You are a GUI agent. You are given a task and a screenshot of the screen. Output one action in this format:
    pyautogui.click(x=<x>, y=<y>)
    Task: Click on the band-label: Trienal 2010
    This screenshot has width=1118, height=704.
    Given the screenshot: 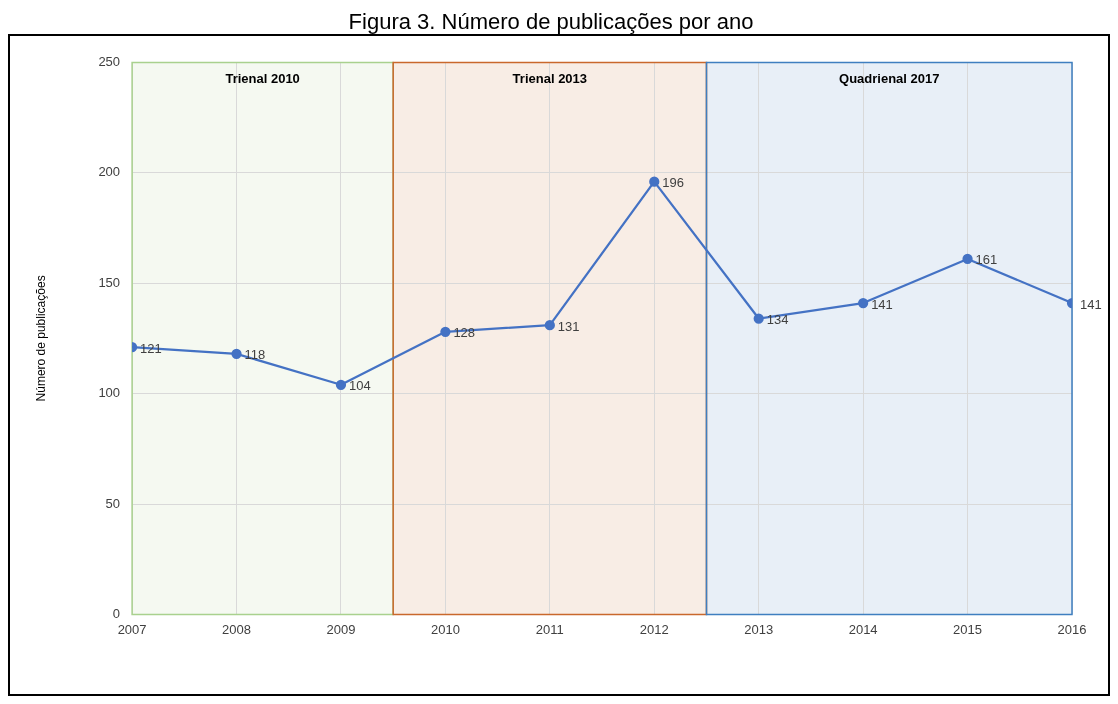 What is the action you would take?
    pyautogui.click(x=262, y=78)
    